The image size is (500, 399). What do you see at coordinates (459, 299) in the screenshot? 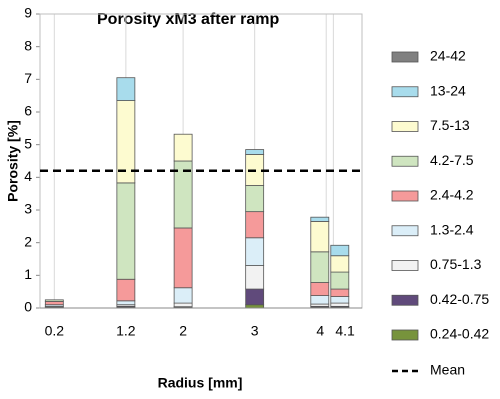
I see `legend-label: 0.42-0.75` at bounding box center [459, 299].